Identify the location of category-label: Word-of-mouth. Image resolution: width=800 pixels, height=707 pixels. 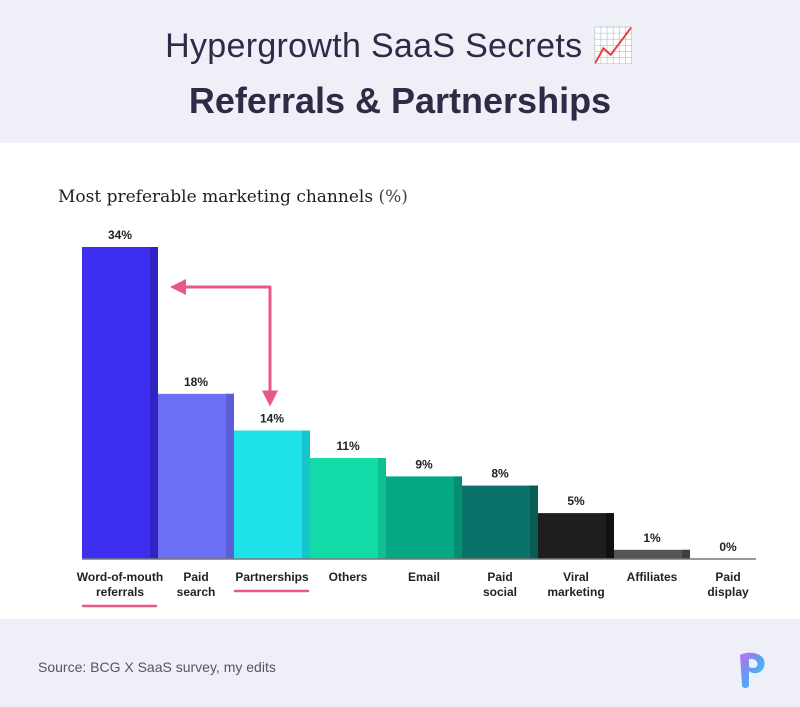
(120, 577).